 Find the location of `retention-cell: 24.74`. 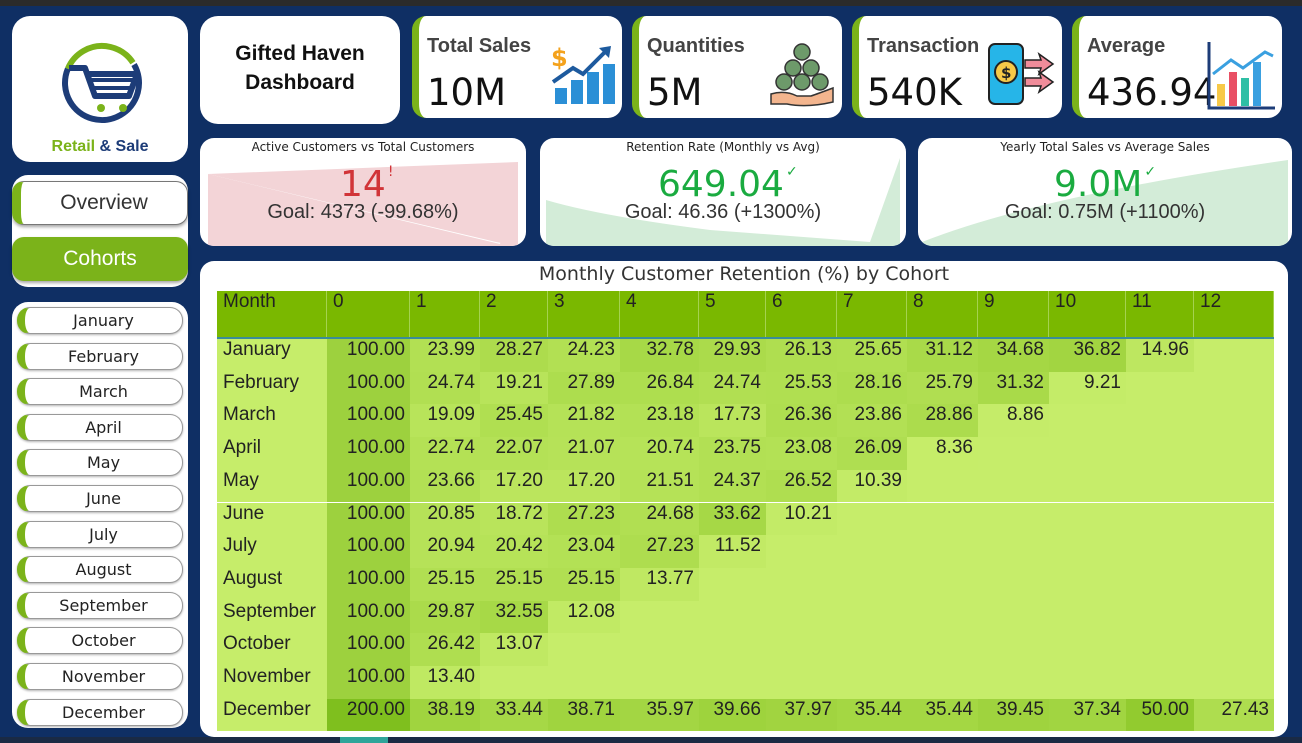

retention-cell: 24.74 is located at coordinates (445, 388).